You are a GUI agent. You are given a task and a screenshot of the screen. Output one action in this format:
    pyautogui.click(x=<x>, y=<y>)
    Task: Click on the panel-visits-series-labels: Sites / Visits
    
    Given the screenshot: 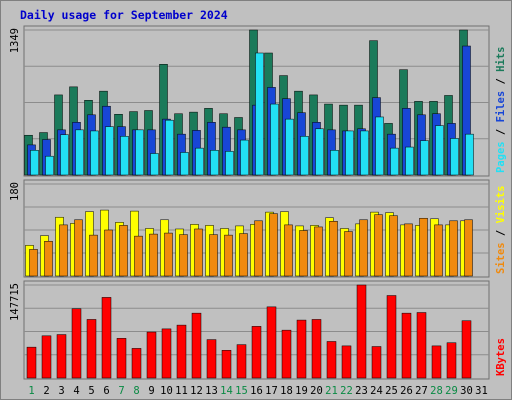 What is the action you would take?
    pyautogui.click(x=501, y=229)
    